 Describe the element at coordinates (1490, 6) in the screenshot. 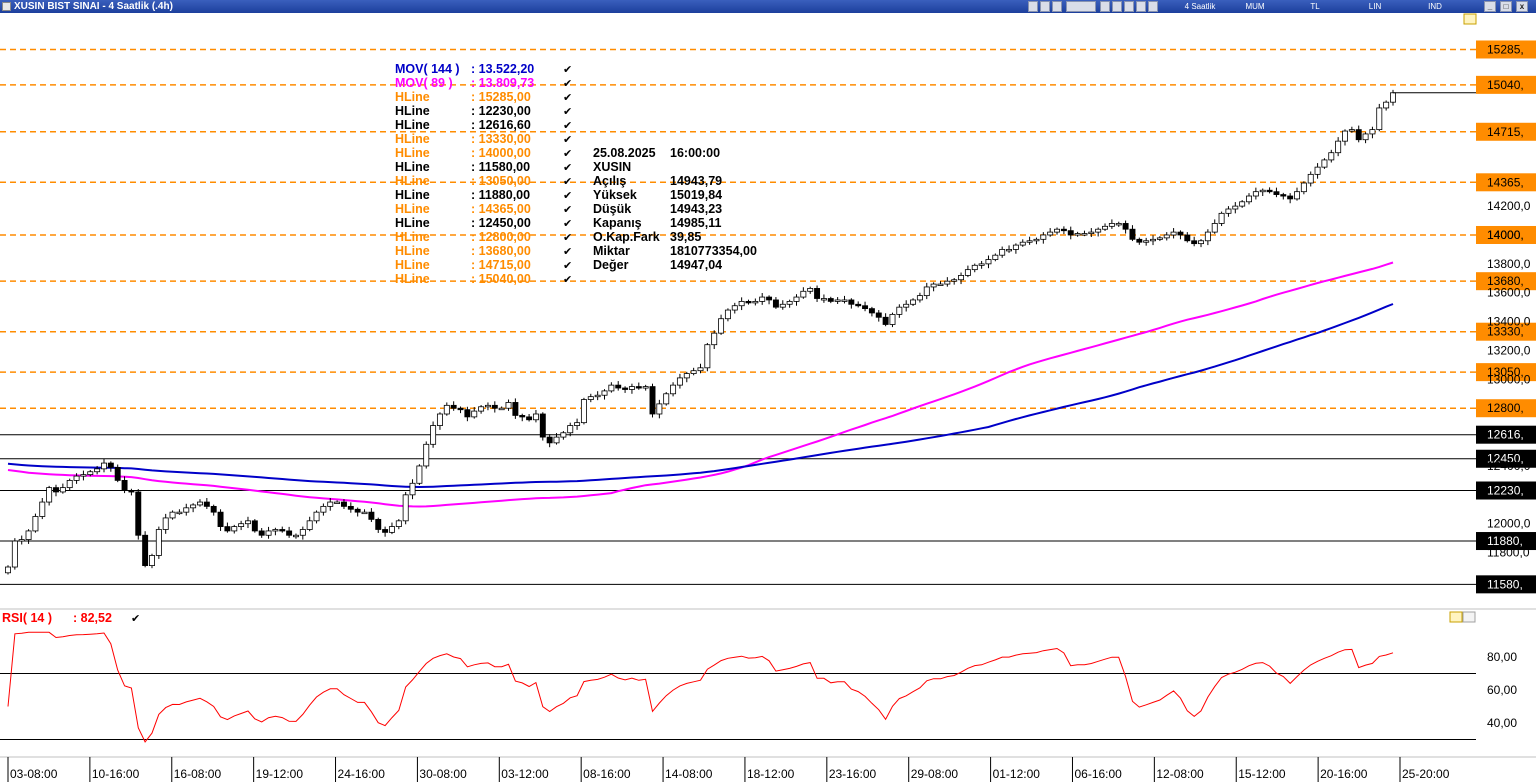

I see `minimize-button: _` at that location.